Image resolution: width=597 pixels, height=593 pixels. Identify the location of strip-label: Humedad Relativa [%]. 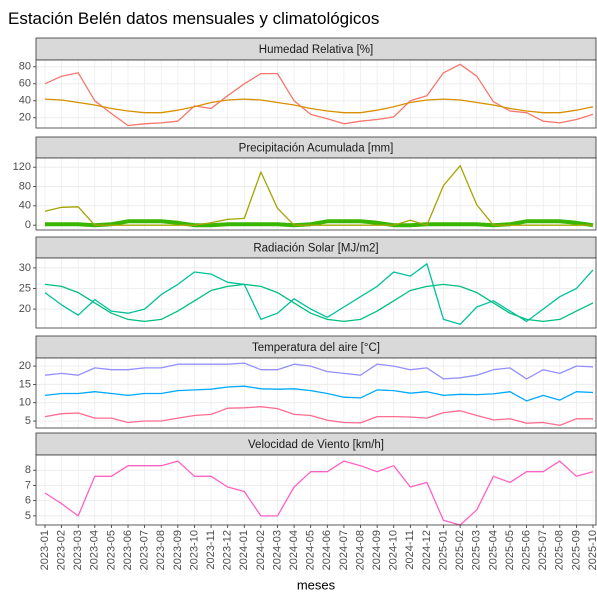
(316, 50).